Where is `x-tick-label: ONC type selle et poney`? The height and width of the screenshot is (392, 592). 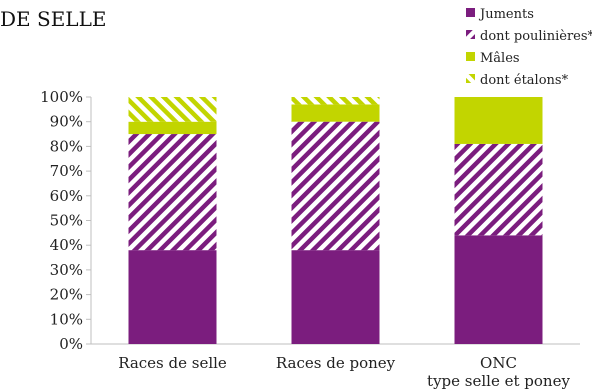 x-tick-label: ONC type selle et poney is located at coordinates (498, 372).